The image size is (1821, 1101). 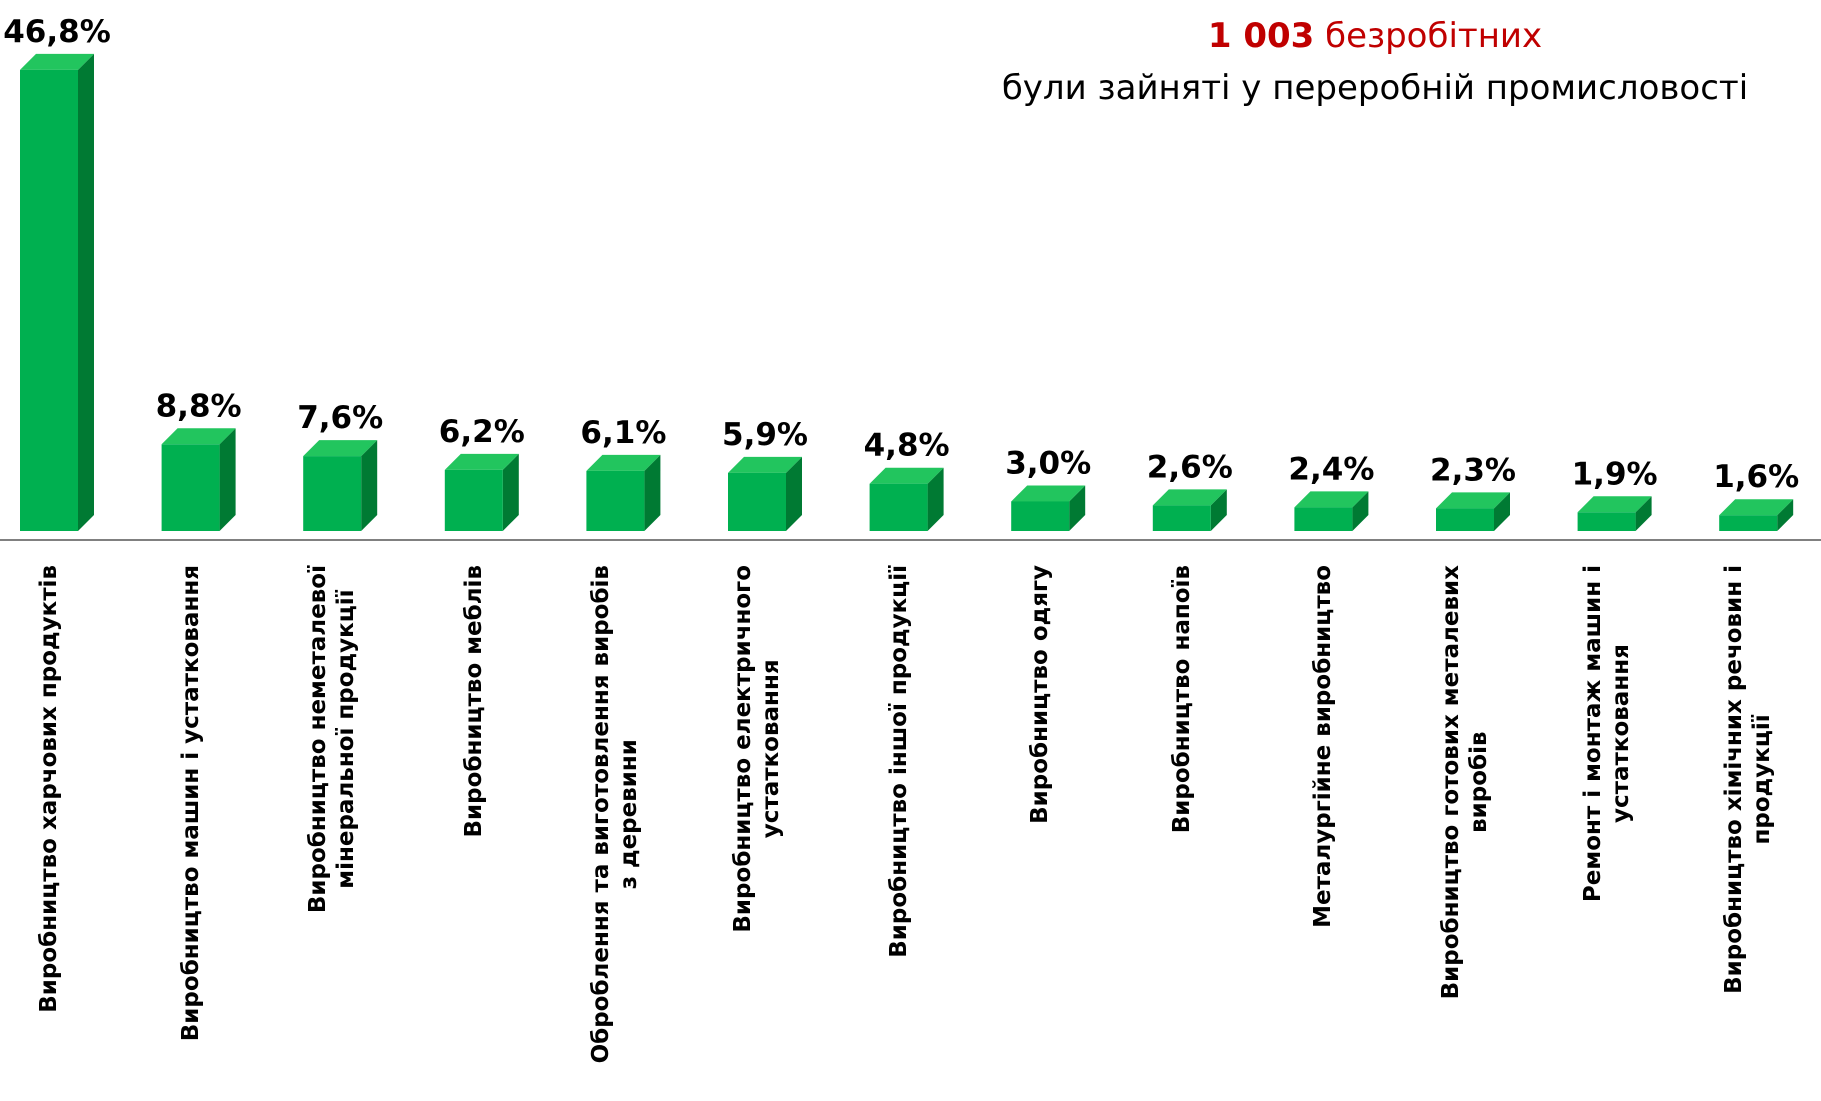 What do you see at coordinates (907, 446) in the screenshot?
I see `value-label: 4,8%` at bounding box center [907, 446].